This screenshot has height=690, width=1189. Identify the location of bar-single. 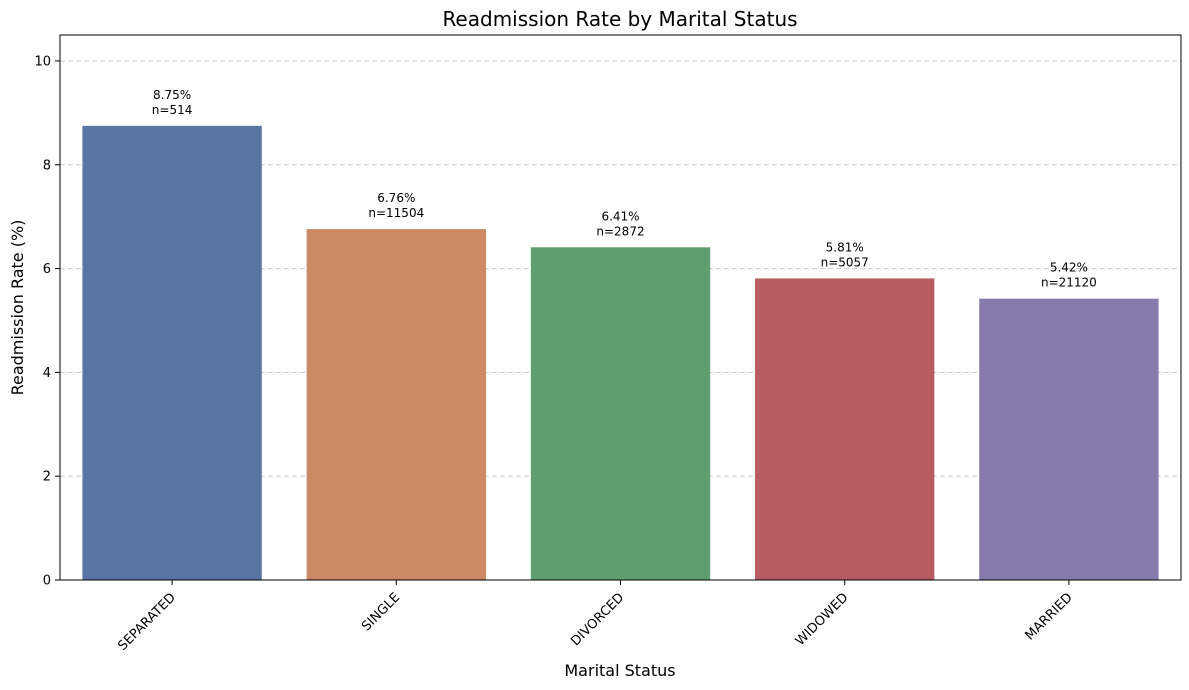
(396, 404).